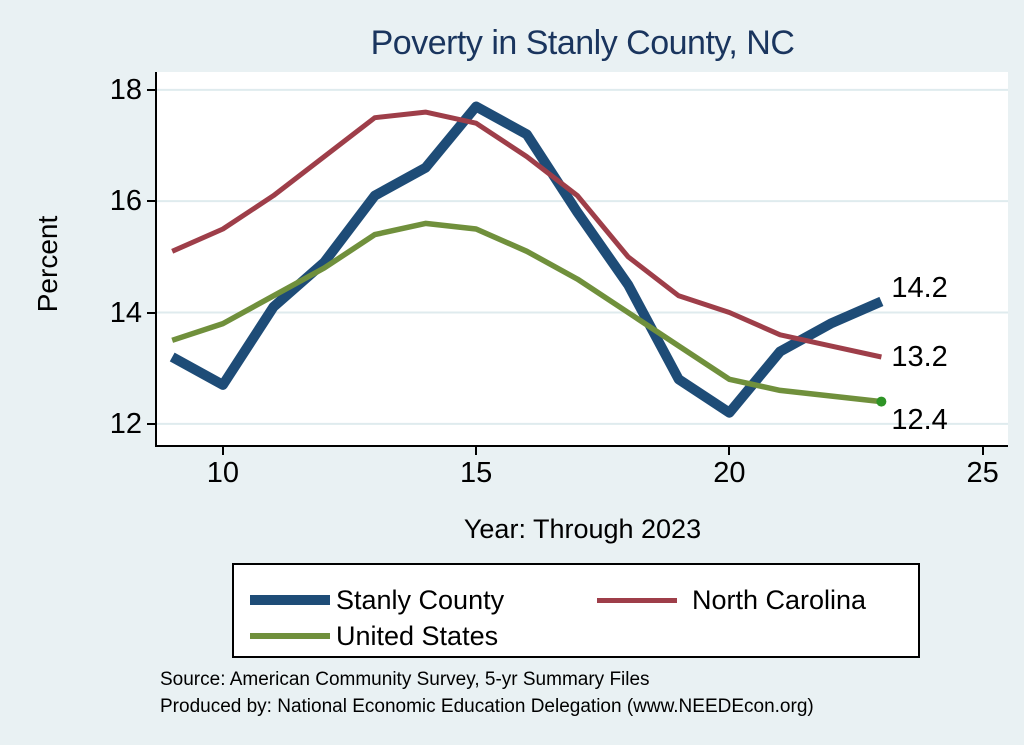  What do you see at coordinates (222, 473) in the screenshot?
I see `x-tick-label-10: 10` at bounding box center [222, 473].